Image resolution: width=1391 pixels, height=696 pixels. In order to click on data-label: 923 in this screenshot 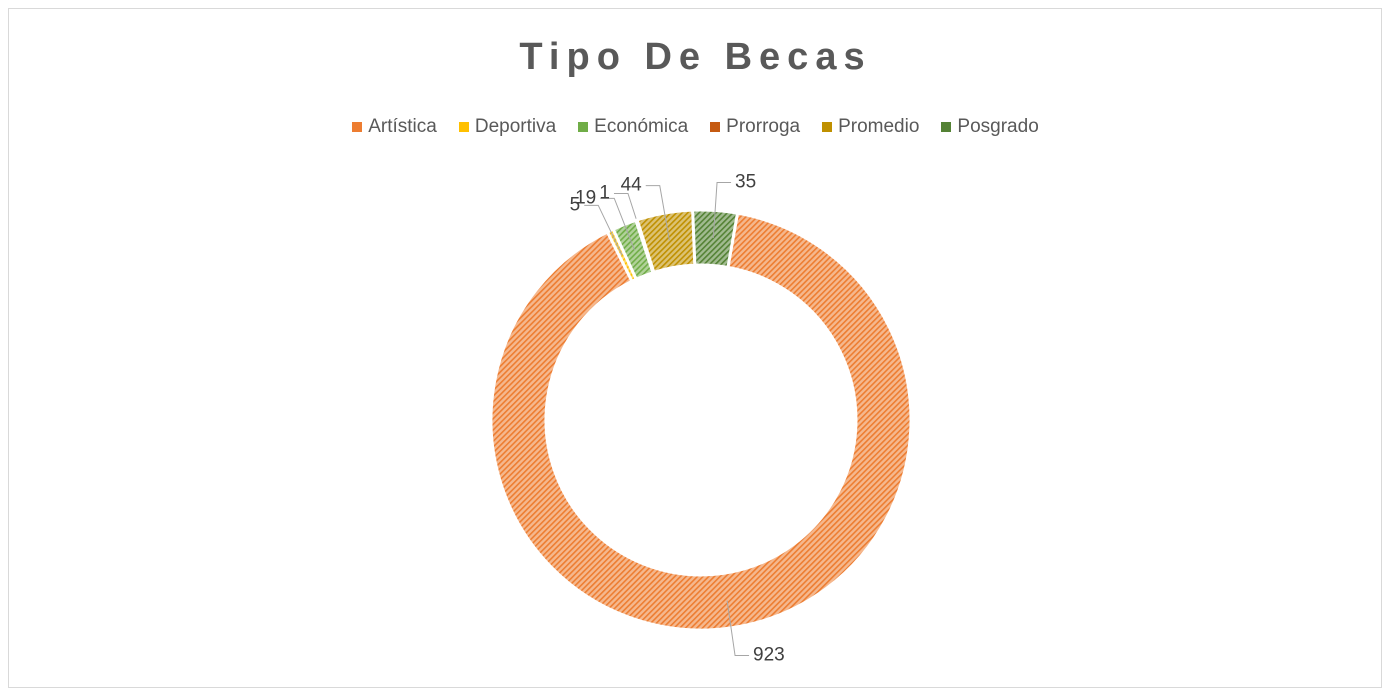, I will do `click(769, 655)`.